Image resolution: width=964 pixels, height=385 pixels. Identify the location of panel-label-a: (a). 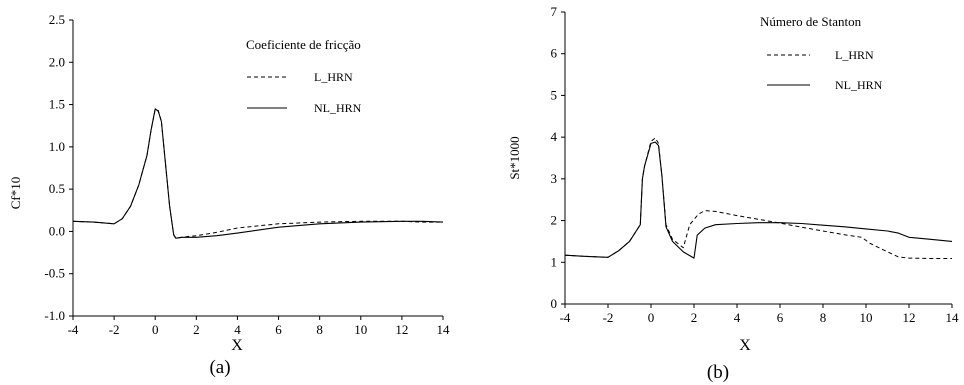
(219, 367).